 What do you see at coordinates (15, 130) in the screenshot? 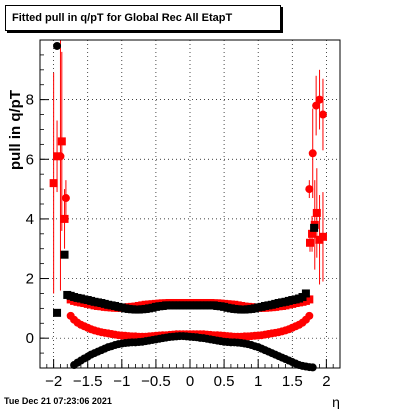
I see `y-axis-label: pull in q/pT` at bounding box center [15, 130].